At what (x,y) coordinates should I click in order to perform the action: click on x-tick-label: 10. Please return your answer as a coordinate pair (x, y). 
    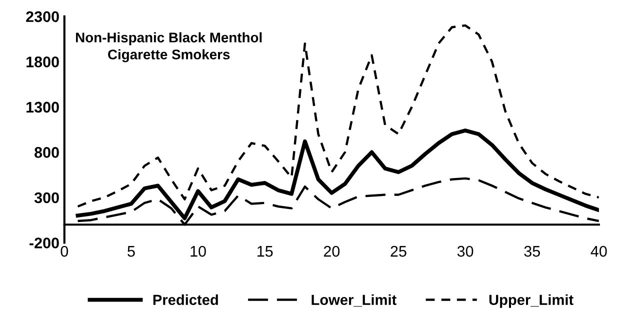
    Looking at the image, I should click on (198, 251).